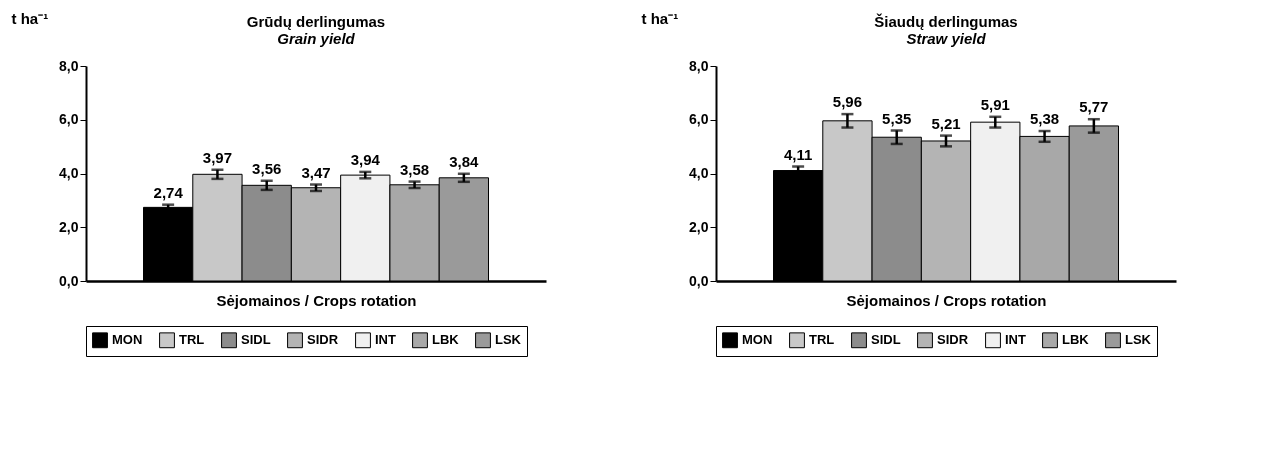  Describe the element at coordinates (316, 21) in the screenshot. I see `chart-title: Grūdų derlingumas` at that location.